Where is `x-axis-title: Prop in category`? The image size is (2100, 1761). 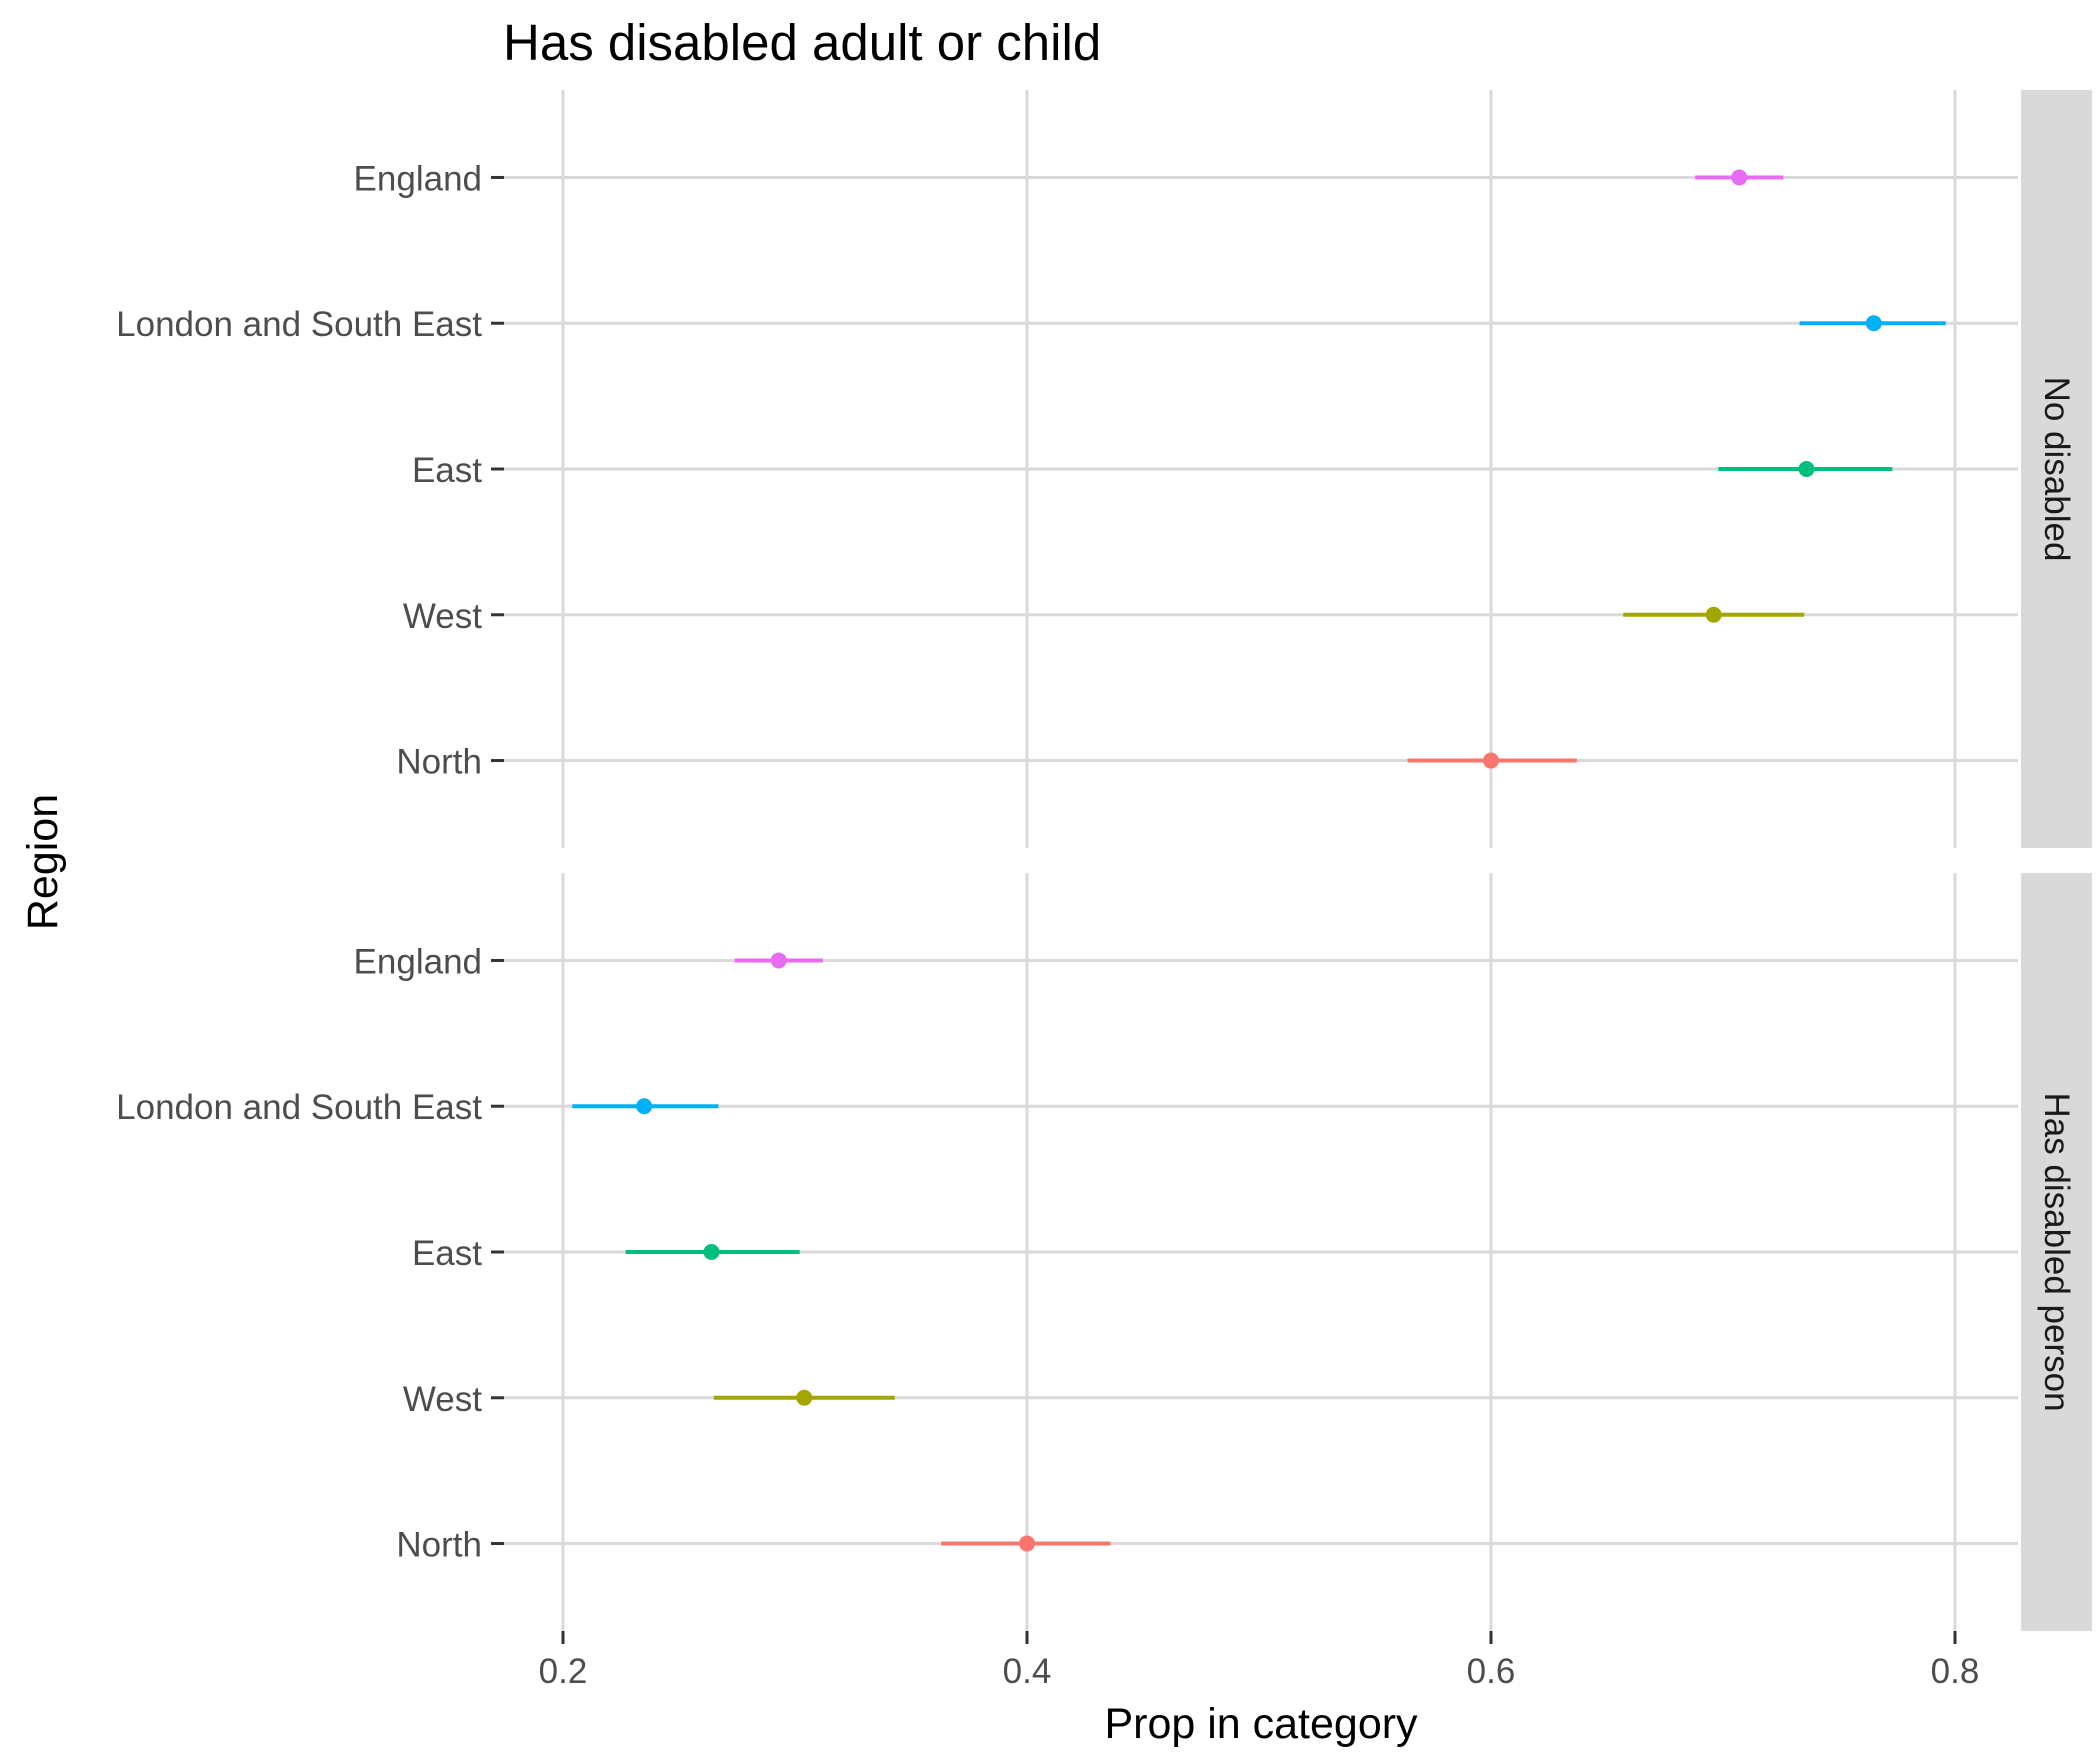 x-axis-title: Prop in category is located at coordinates (1261, 1724).